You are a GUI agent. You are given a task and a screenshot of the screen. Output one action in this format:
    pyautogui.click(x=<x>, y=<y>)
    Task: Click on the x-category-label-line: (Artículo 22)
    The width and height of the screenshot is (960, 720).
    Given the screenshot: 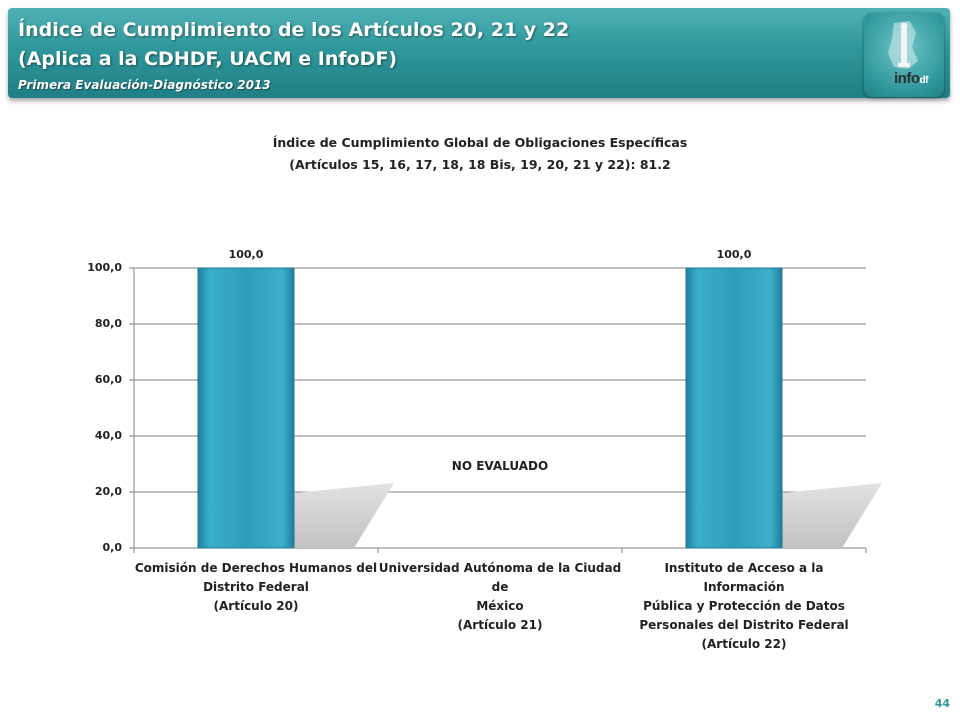 What is the action you would take?
    pyautogui.click(x=744, y=644)
    